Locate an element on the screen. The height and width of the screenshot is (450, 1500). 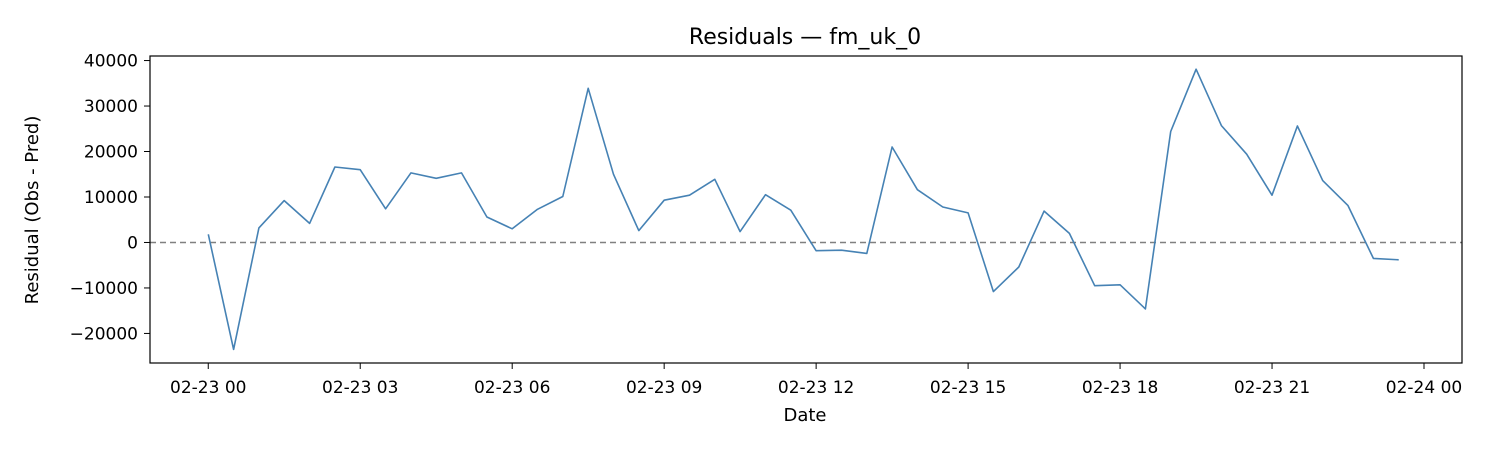
y-tick-label: −10000 is located at coordinates (104, 289).